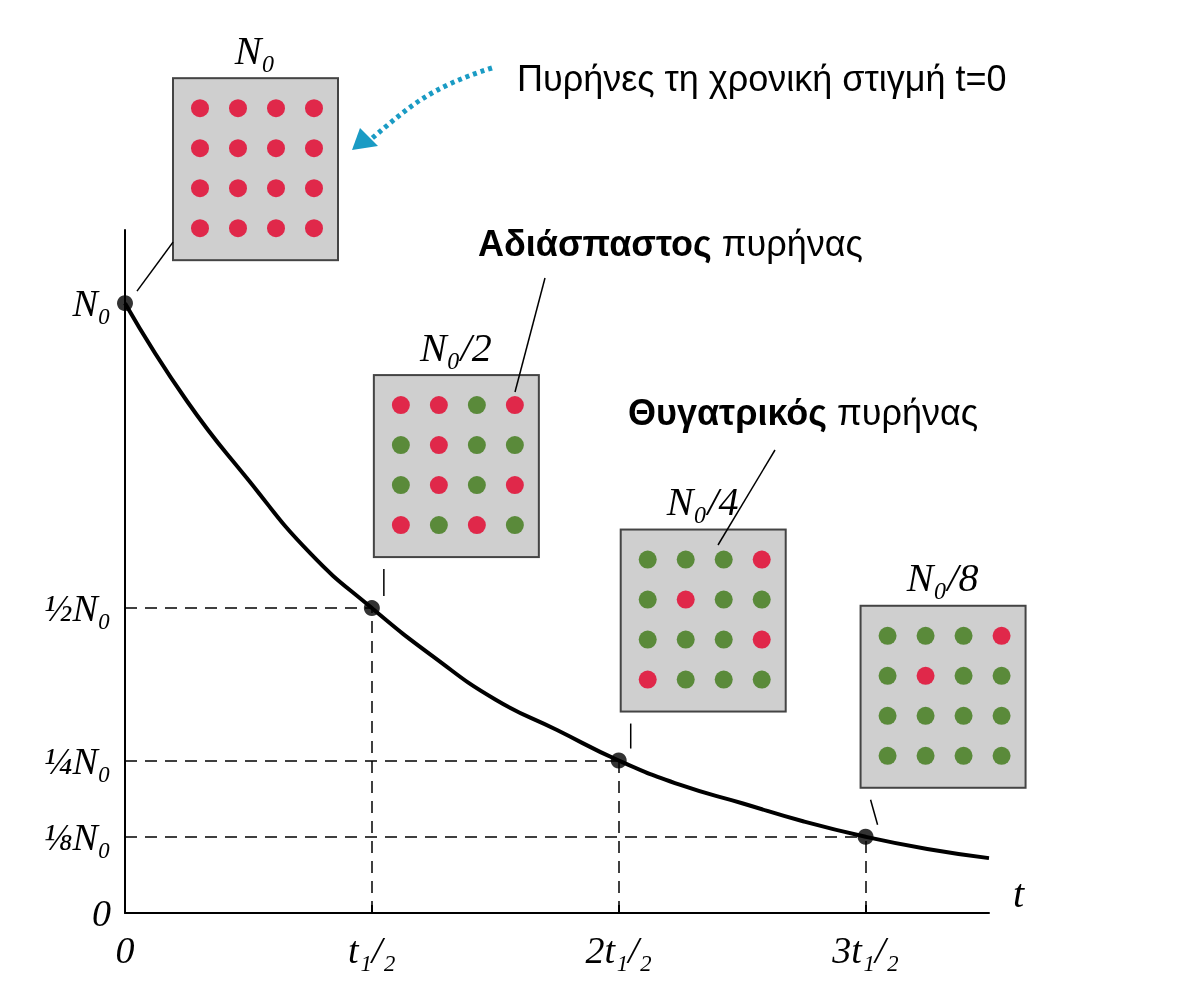  What do you see at coordinates (77, 760) in the screenshot?
I see `text: ¼N₀` at bounding box center [77, 760].